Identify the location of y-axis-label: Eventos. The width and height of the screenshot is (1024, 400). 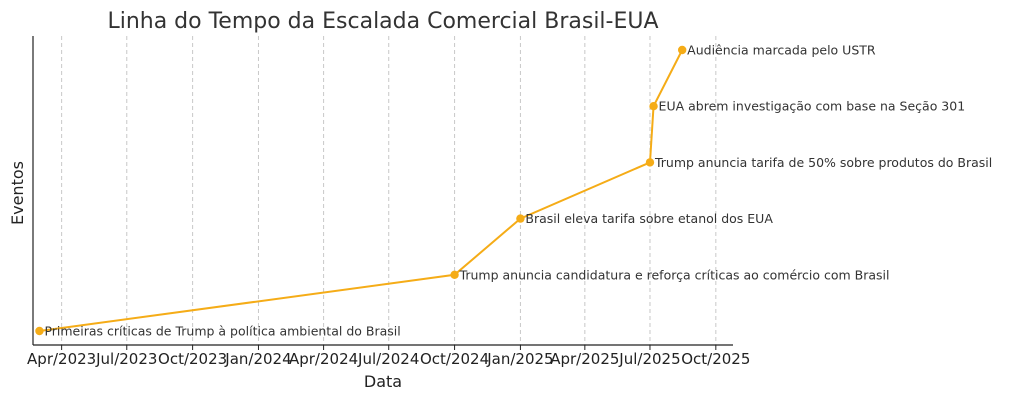
(17, 193).